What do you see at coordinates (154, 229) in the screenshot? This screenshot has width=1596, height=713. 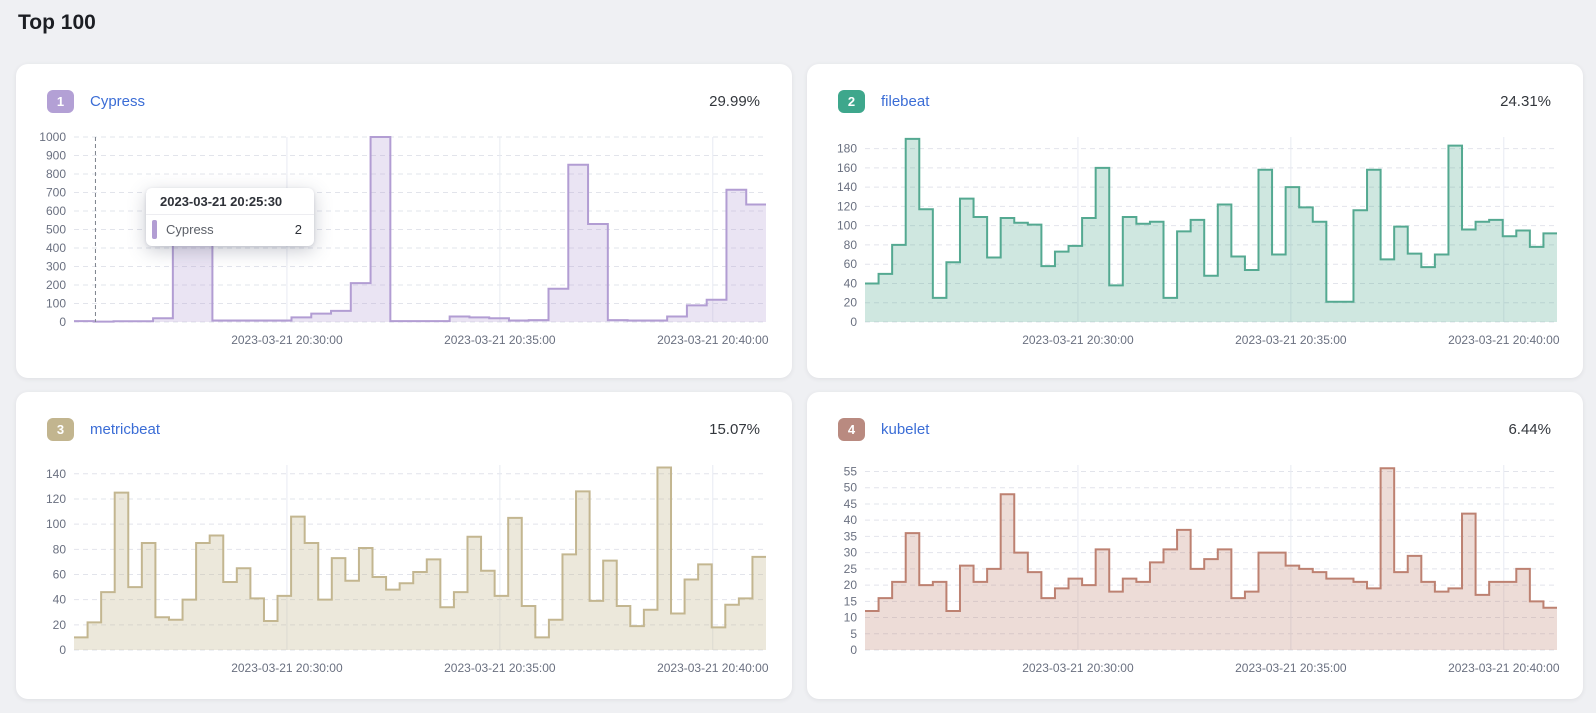 I see `tooltip-series-accent` at bounding box center [154, 229].